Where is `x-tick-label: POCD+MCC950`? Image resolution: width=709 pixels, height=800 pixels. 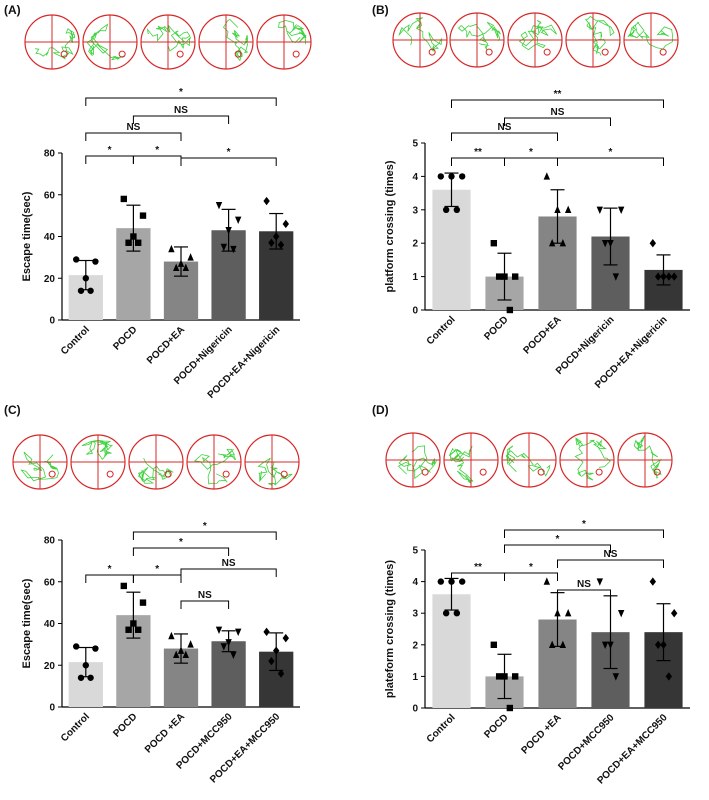 x-tick-label: POCD+MCC950 is located at coordinates (586, 742).